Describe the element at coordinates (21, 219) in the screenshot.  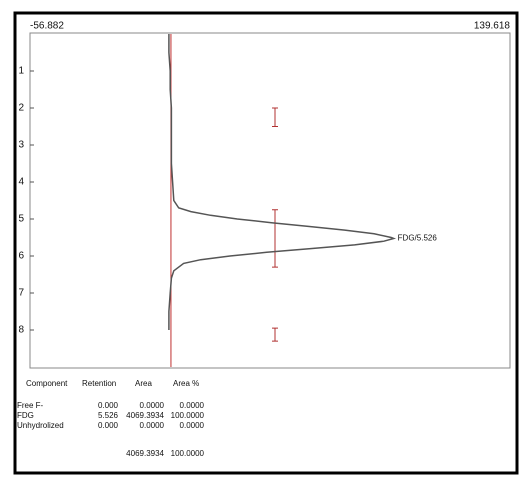
I see `time-tick-label: 5` at that location.